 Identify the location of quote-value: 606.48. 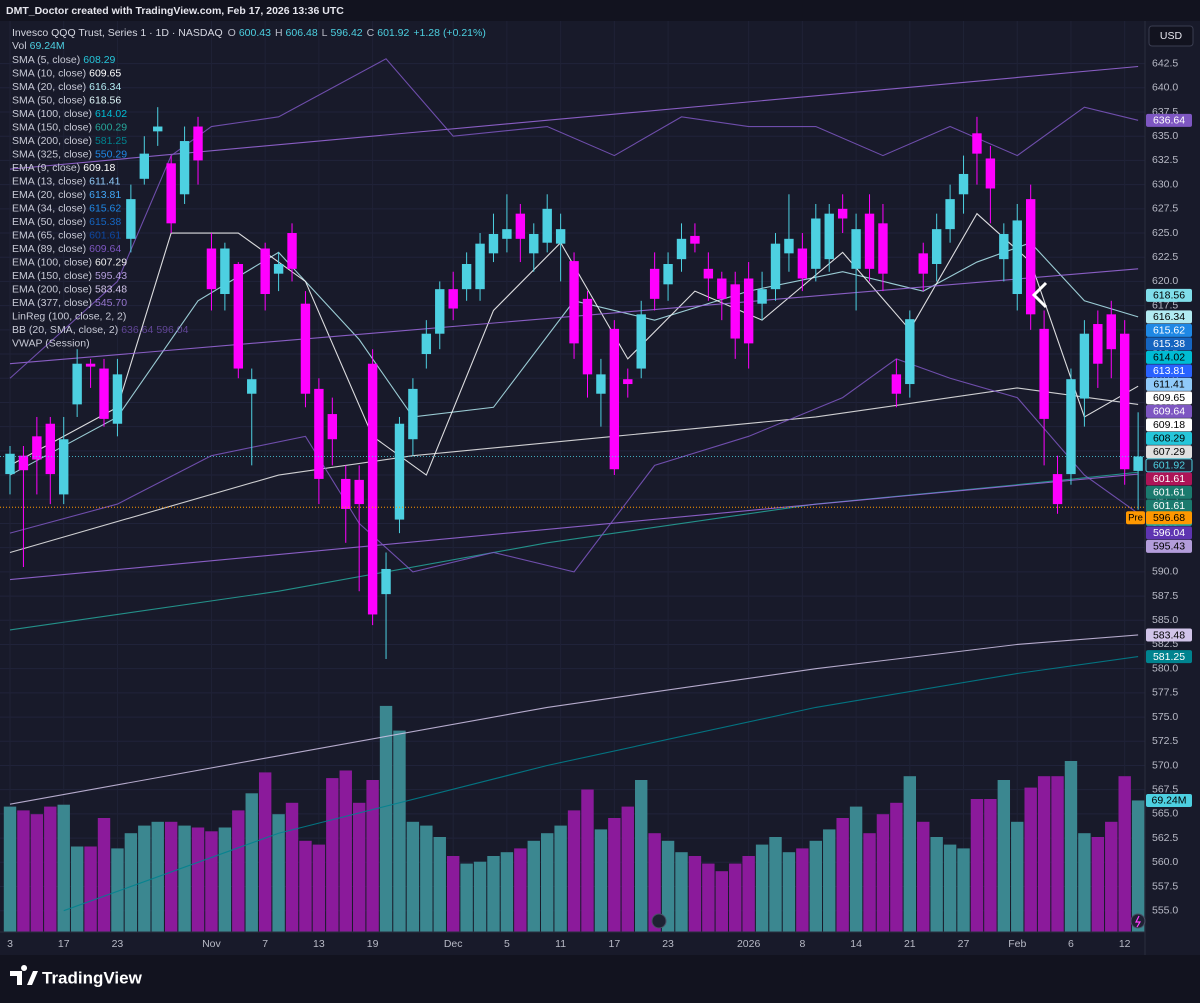
(302, 33).